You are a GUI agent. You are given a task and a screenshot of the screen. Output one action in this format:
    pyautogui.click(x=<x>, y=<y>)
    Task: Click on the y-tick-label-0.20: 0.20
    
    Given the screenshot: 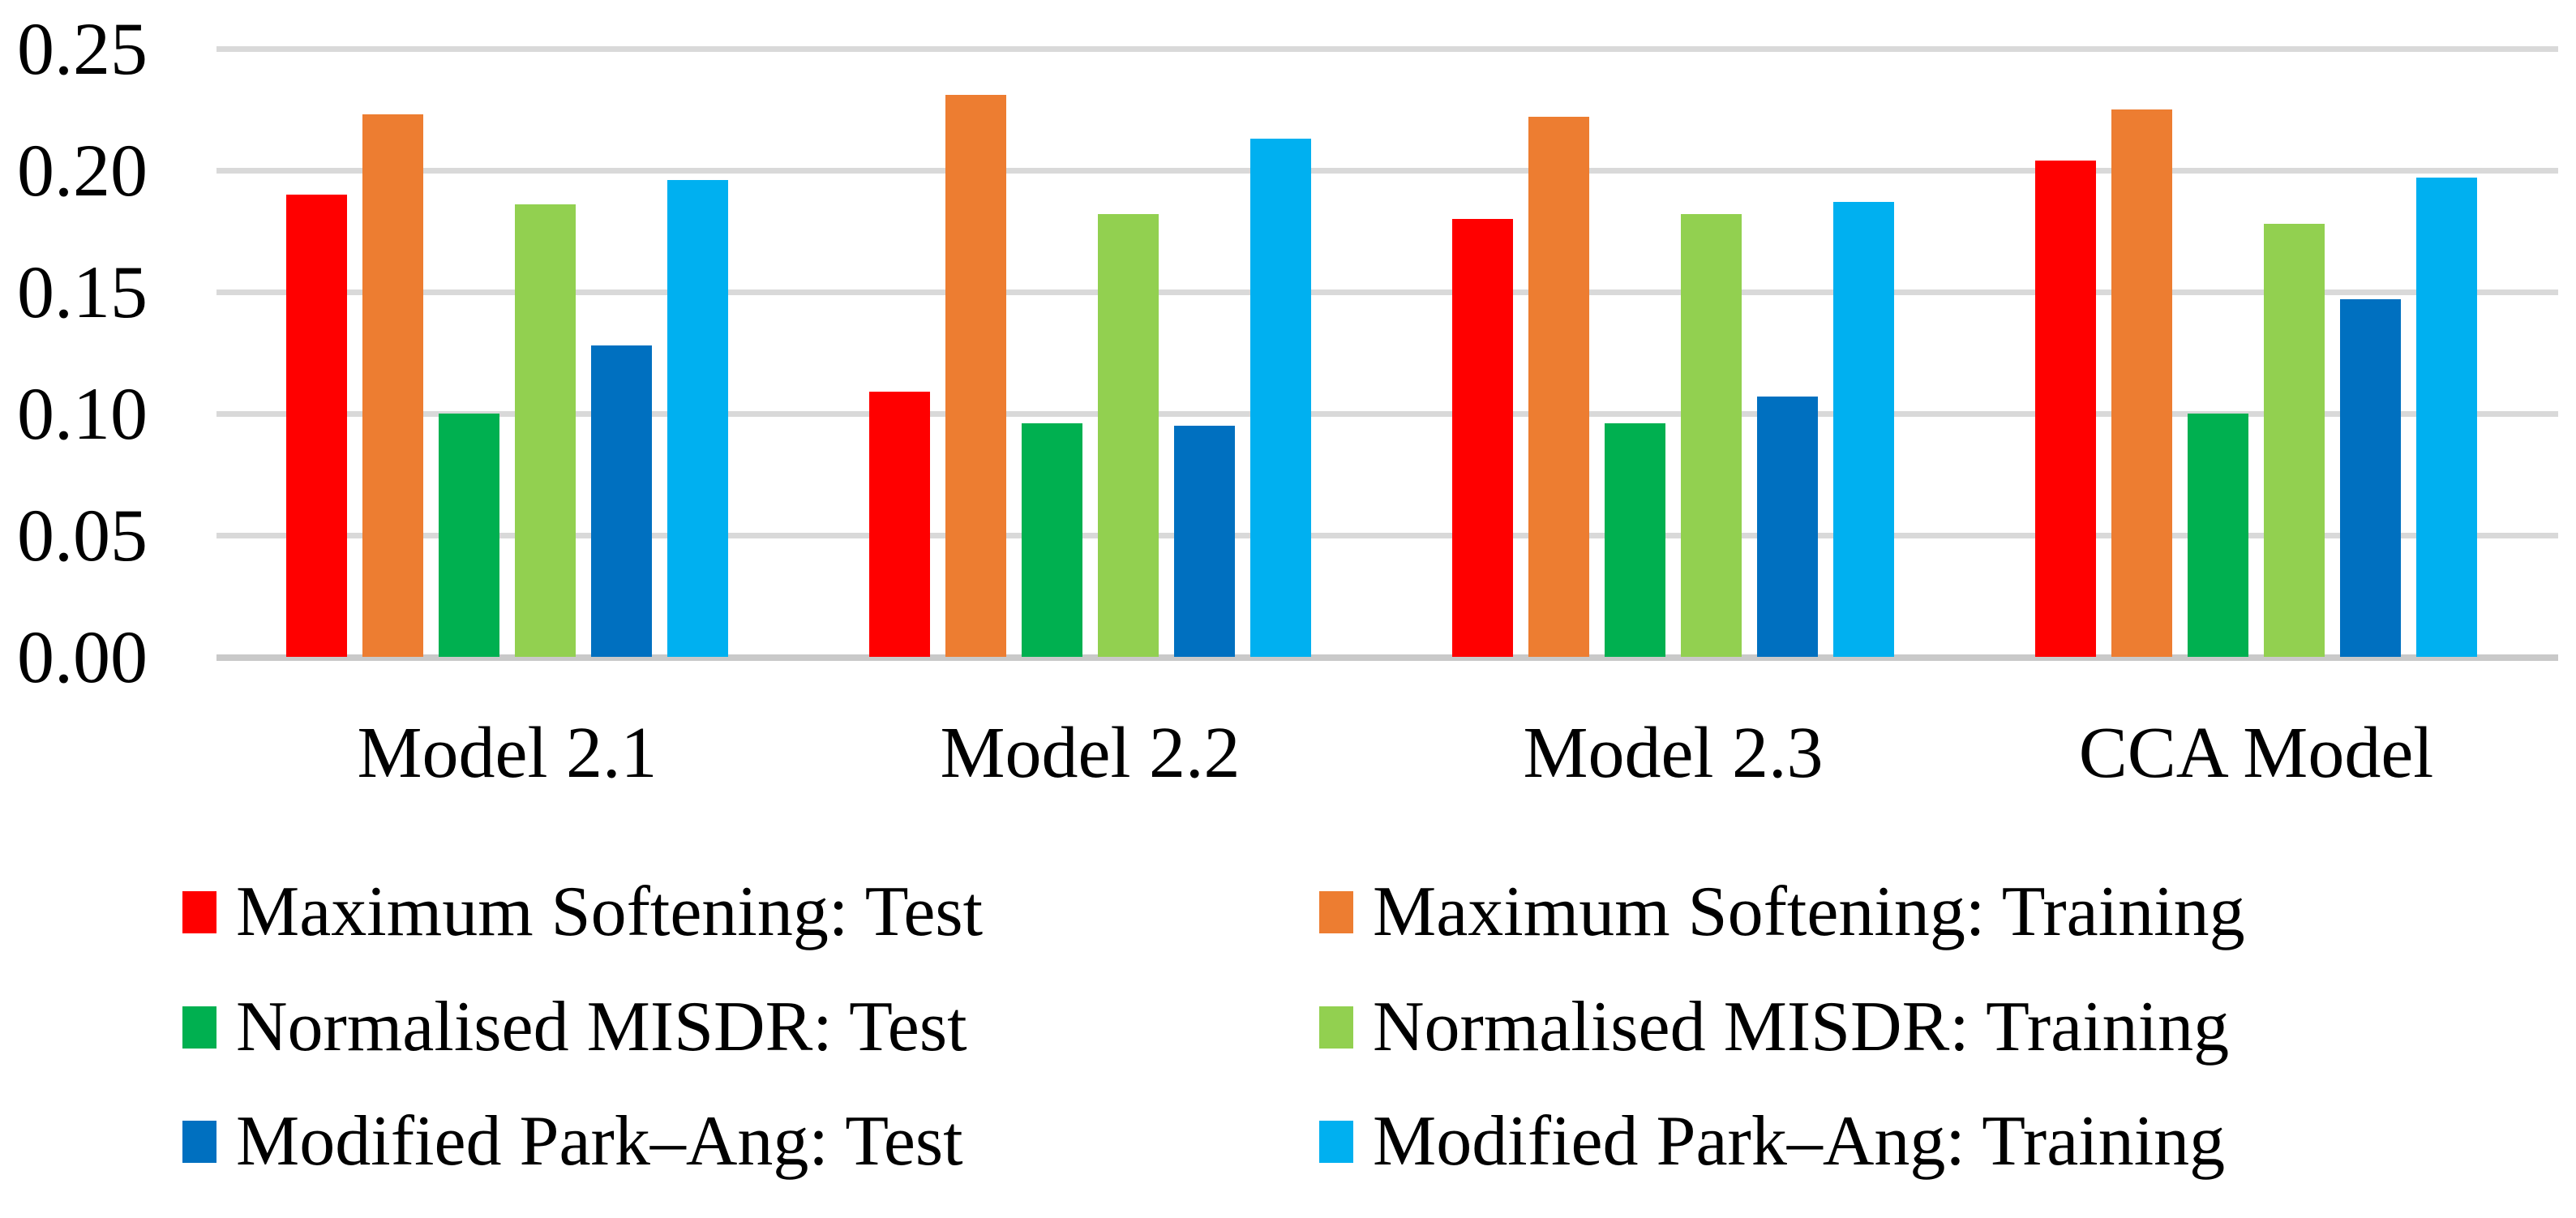 What is the action you would take?
    pyautogui.click(x=82, y=170)
    